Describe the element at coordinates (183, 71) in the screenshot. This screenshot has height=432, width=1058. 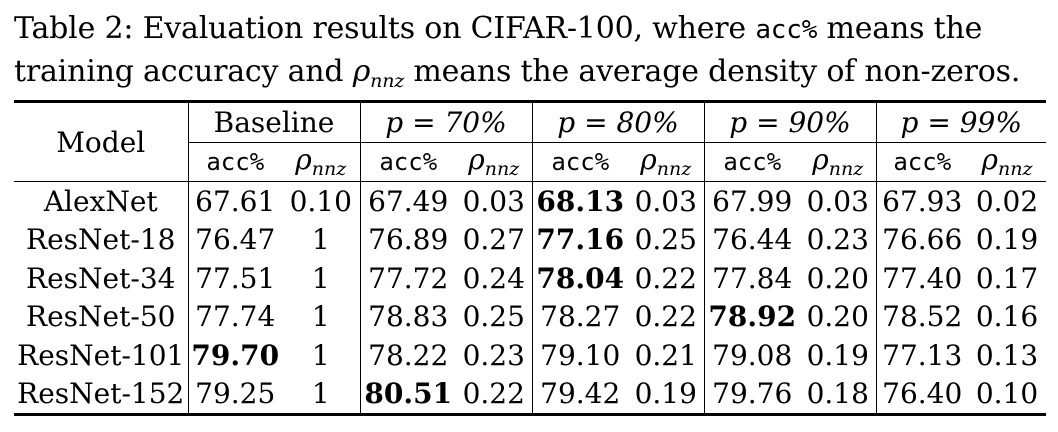
I see `caption-text: training accuracy and` at that location.